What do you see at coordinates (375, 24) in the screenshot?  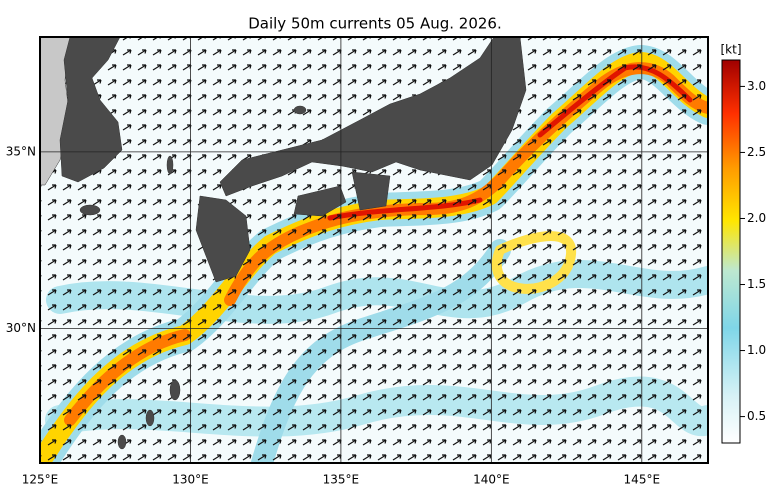 I see `map-title: Daily 50m currents 05 Aug. 2026.` at bounding box center [375, 24].